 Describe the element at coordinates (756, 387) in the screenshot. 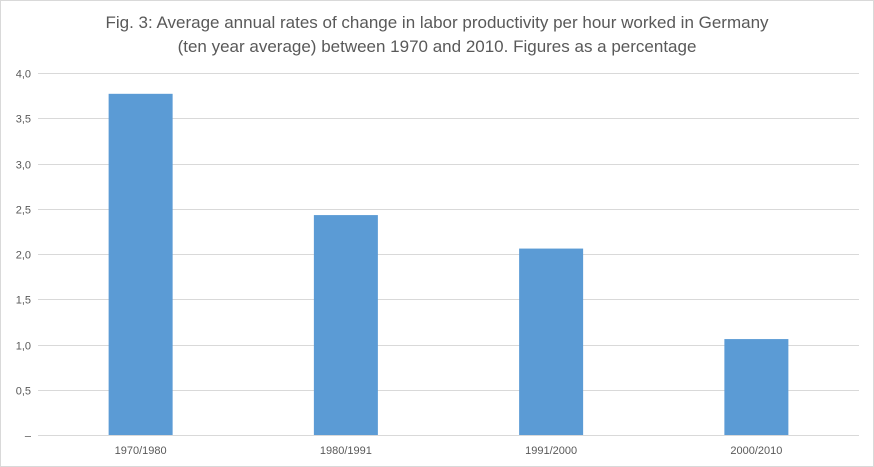

I see `bar-2000-2010` at that location.